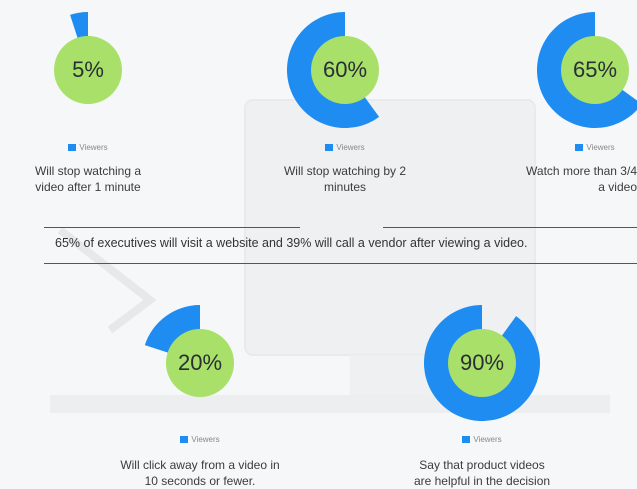  I want to click on percent-label: 60%, so click(345, 69).